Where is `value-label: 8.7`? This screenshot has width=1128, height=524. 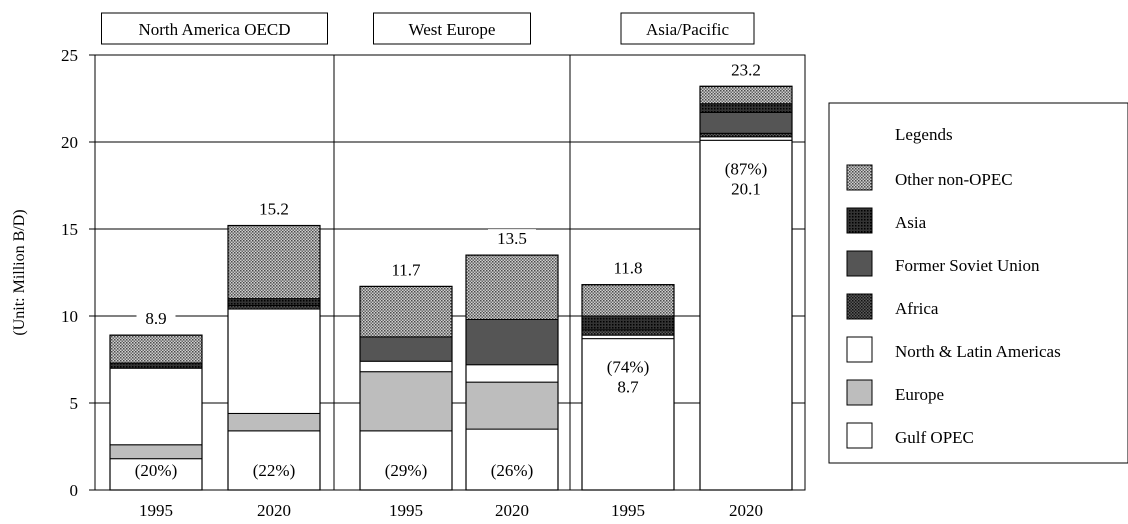
value-label: 8.7 is located at coordinates (628, 387).